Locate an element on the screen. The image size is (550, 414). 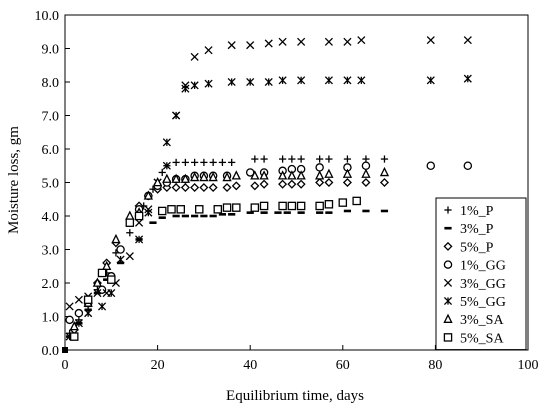
legend-item: 3%_SA is located at coordinates (473, 320).